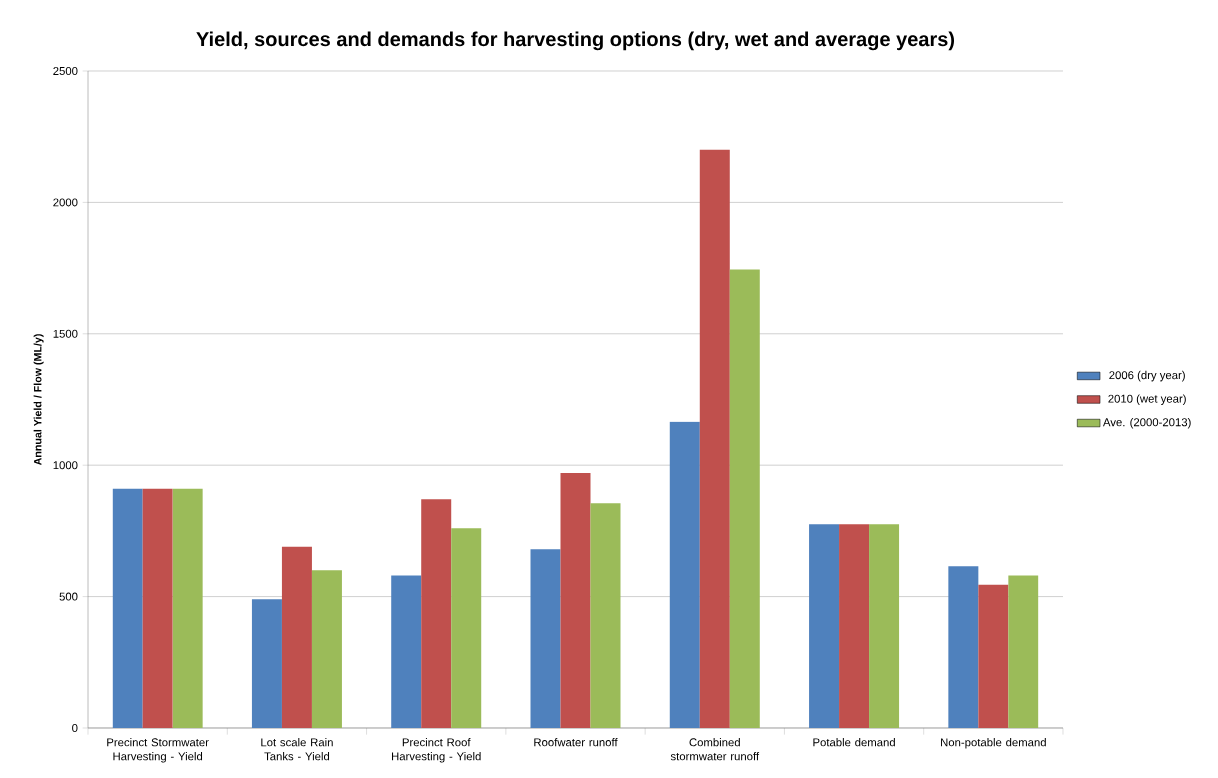  I want to click on y-tick-label: 0, so click(75, 727).